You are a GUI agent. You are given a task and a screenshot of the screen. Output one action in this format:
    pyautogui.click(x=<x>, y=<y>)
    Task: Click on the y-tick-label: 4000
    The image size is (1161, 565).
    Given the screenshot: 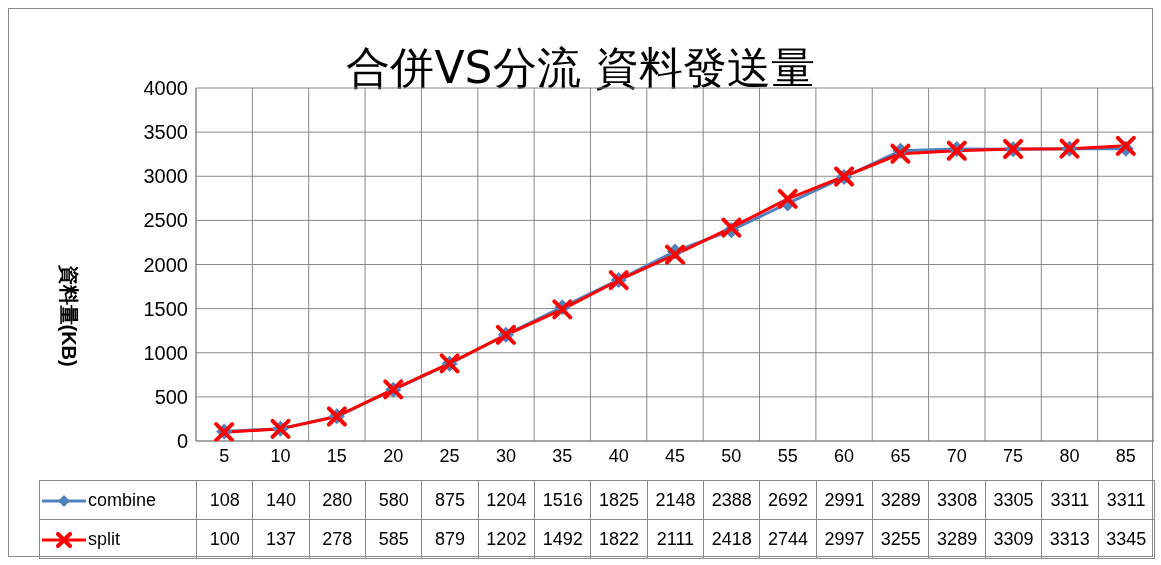 What is the action you would take?
    pyautogui.click(x=165, y=88)
    